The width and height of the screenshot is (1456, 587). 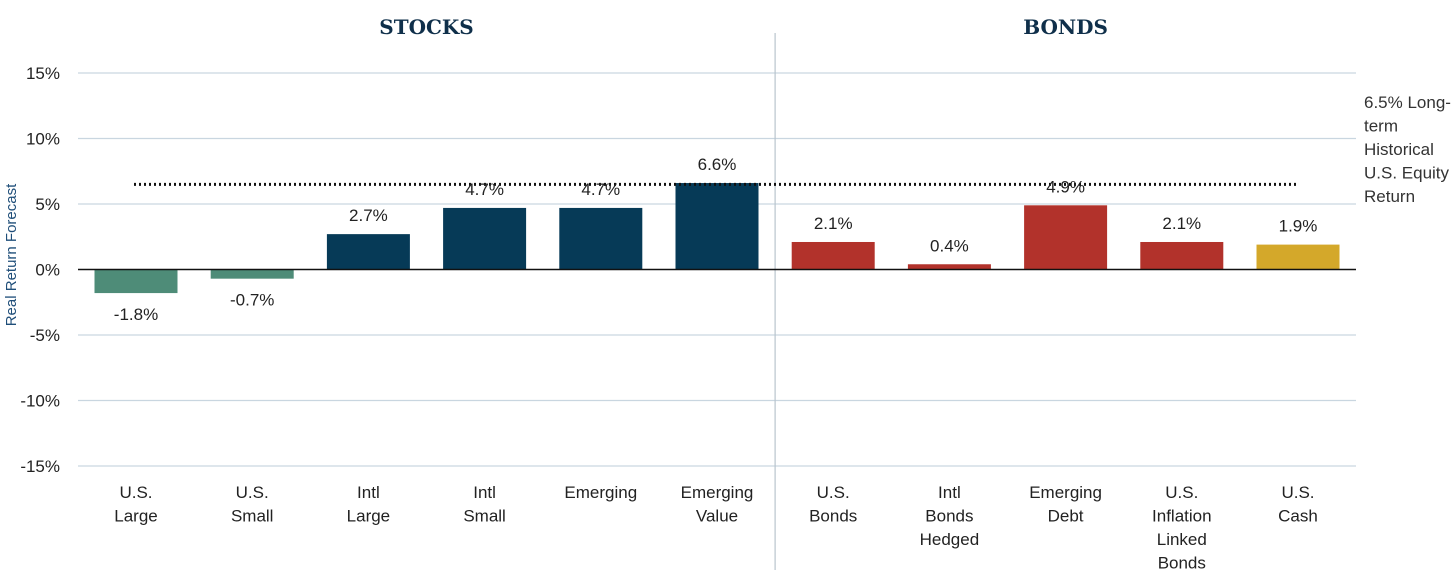 I want to click on data-label: -0.7%, so click(x=252, y=300).